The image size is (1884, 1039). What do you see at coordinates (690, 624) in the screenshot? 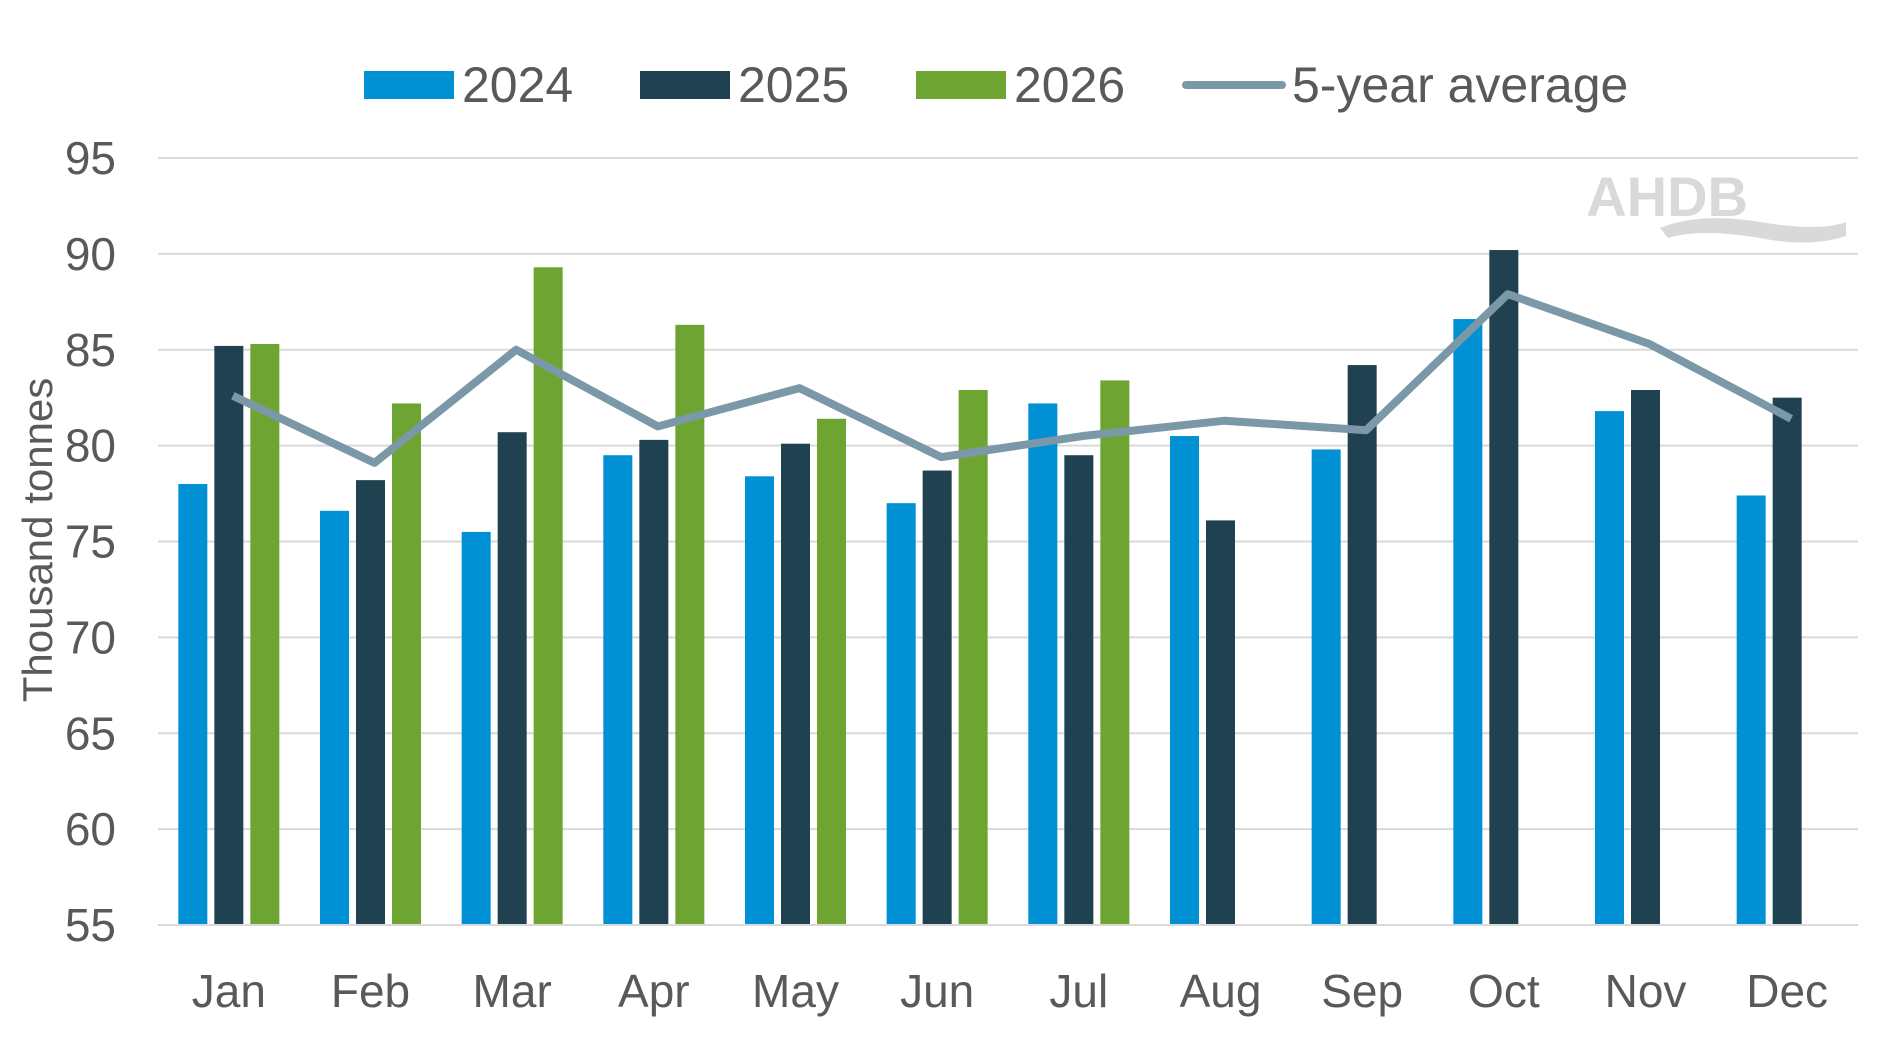
I see `bar-2026-apr` at bounding box center [690, 624].